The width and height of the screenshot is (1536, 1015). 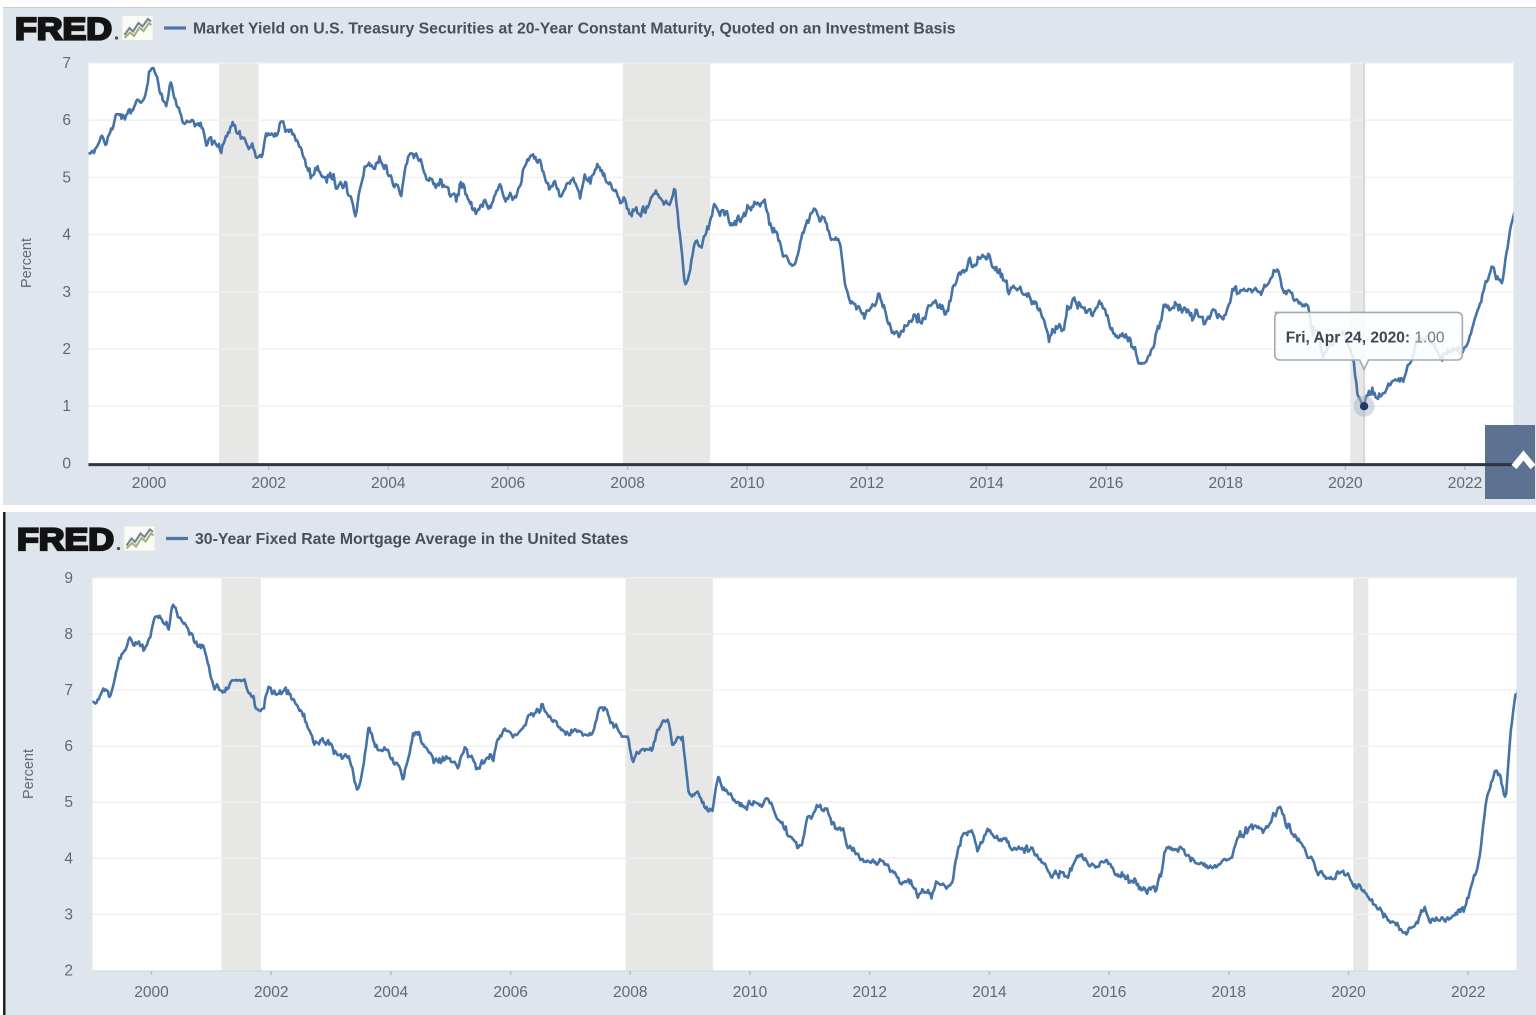 What do you see at coordinates (68, 634) in the screenshot?
I see `svg-text: 8` at bounding box center [68, 634].